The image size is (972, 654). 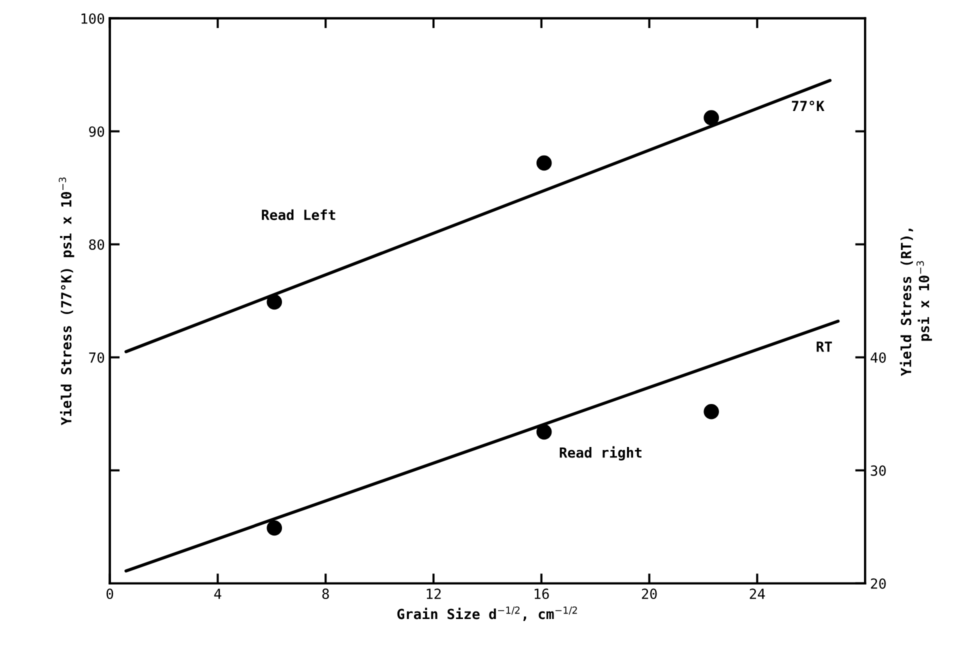 I want to click on y-tick-label: 100, so click(x=93, y=18).